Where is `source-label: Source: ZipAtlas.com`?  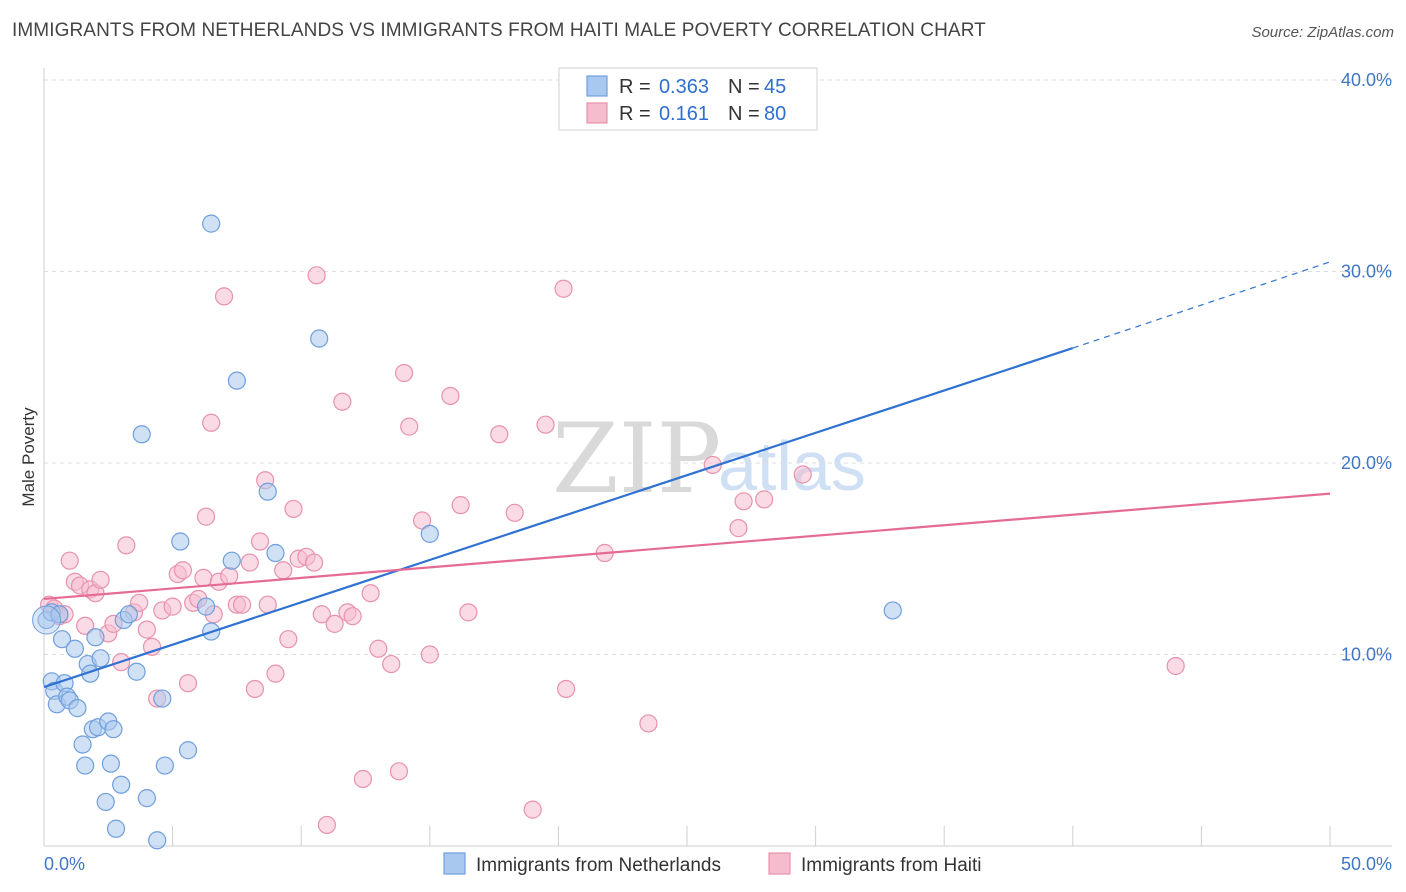 source-label: Source: ZipAtlas.com is located at coordinates (1322, 32).